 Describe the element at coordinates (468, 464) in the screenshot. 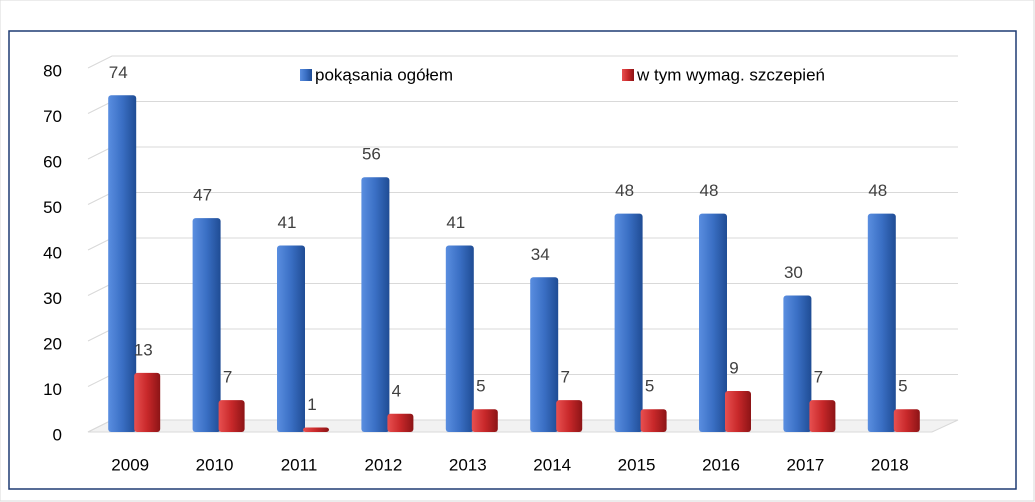

I see `x-tick-label: 2013` at that location.